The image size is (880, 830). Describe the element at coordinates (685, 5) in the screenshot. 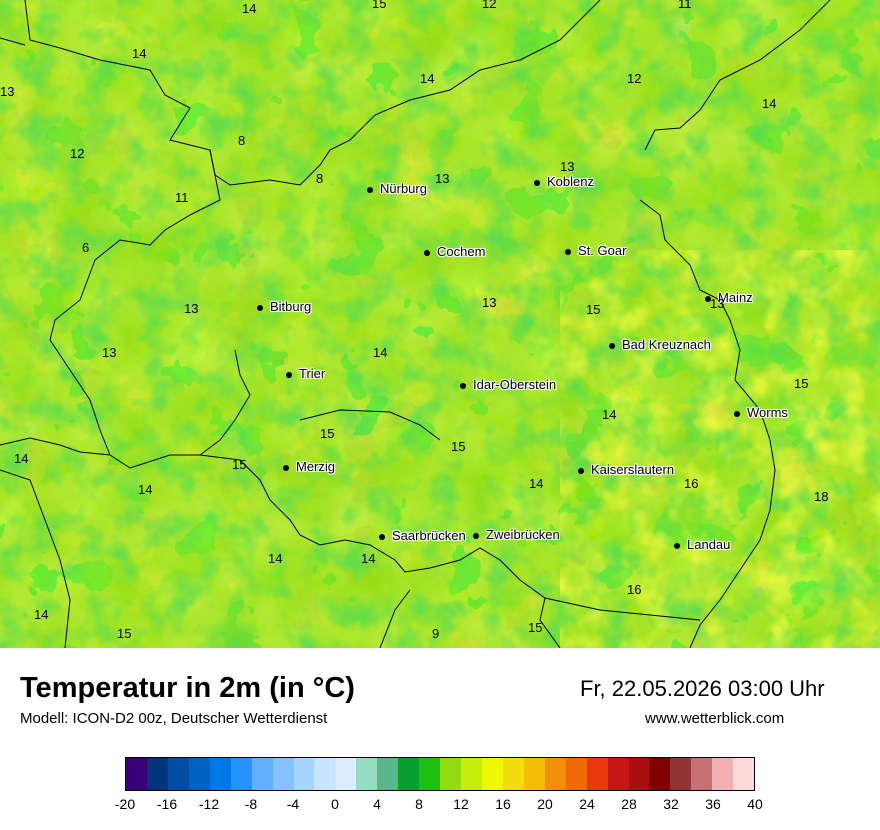

I see `temperature-value: 11` at that location.